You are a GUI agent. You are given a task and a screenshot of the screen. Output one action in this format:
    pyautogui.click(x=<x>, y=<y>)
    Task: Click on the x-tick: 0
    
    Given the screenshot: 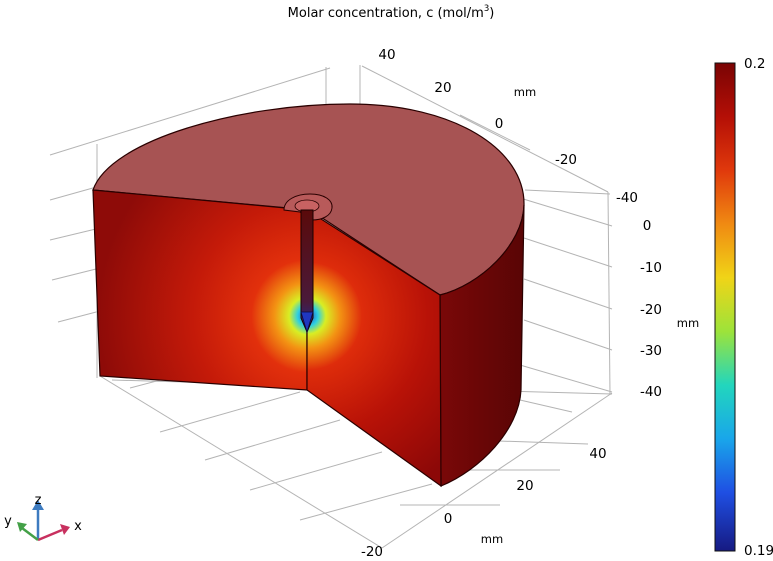 What is the action you would take?
    pyautogui.click(x=448, y=519)
    